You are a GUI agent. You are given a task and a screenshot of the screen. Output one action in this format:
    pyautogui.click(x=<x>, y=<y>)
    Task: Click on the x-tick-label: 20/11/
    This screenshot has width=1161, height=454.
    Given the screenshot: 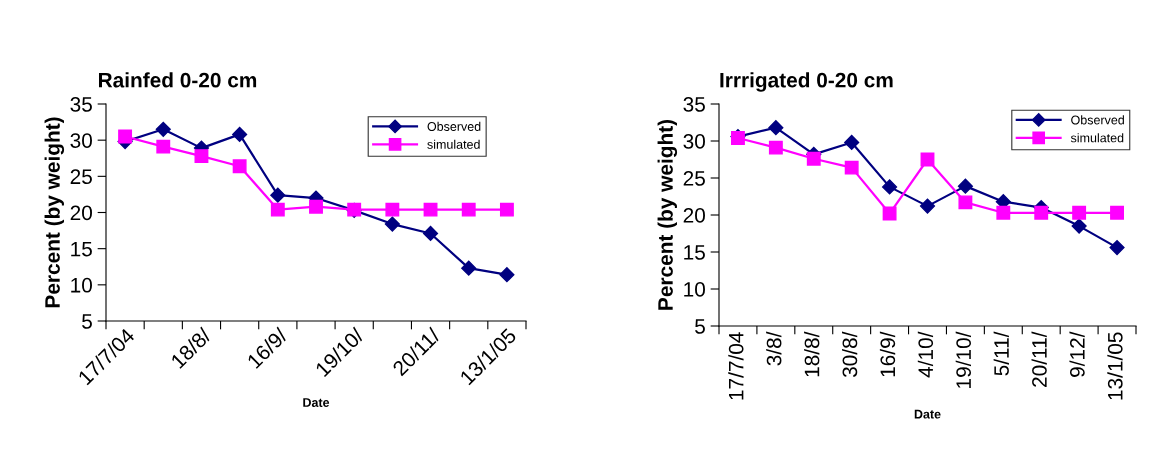 What is the action you would take?
    pyautogui.click(x=1039, y=359)
    